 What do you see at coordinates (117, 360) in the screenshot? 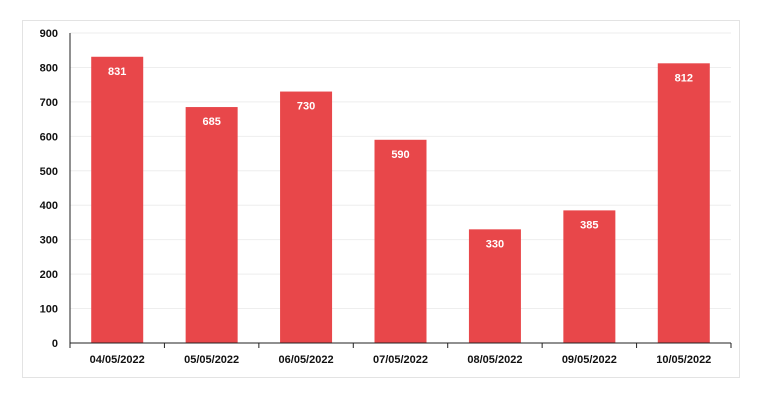
I see `x-tick-label: 04/05/2022` at bounding box center [117, 360].